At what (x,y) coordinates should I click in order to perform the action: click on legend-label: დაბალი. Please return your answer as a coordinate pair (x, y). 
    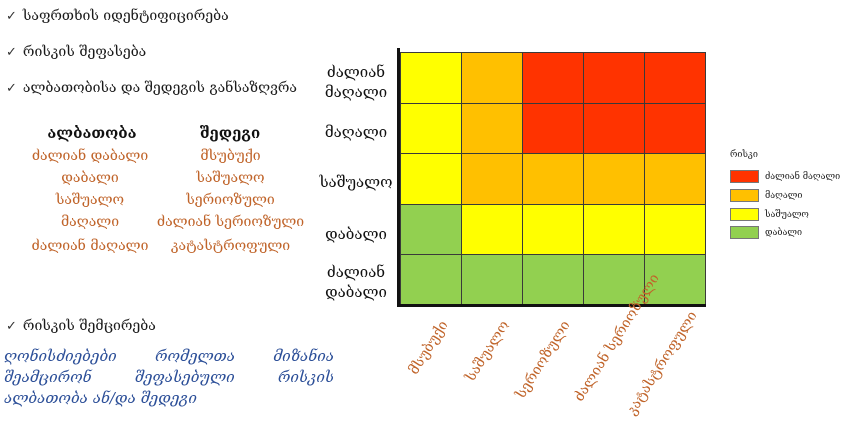
    Looking at the image, I should click on (784, 232).